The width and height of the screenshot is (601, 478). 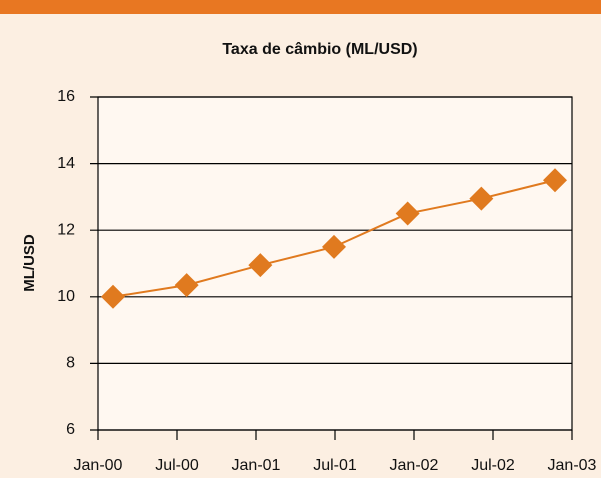 I want to click on x-tick-label: Jan-01, so click(x=256, y=465).